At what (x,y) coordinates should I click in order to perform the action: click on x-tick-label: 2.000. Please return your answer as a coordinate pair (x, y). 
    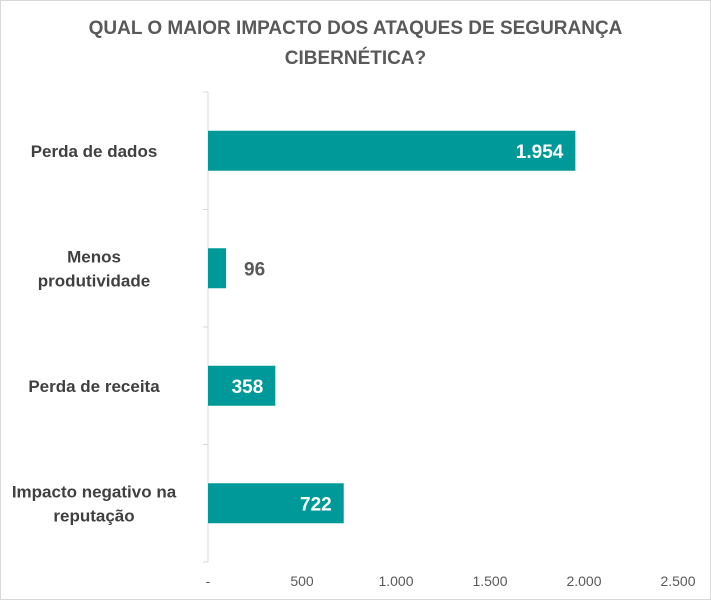
    Looking at the image, I should click on (583, 581).